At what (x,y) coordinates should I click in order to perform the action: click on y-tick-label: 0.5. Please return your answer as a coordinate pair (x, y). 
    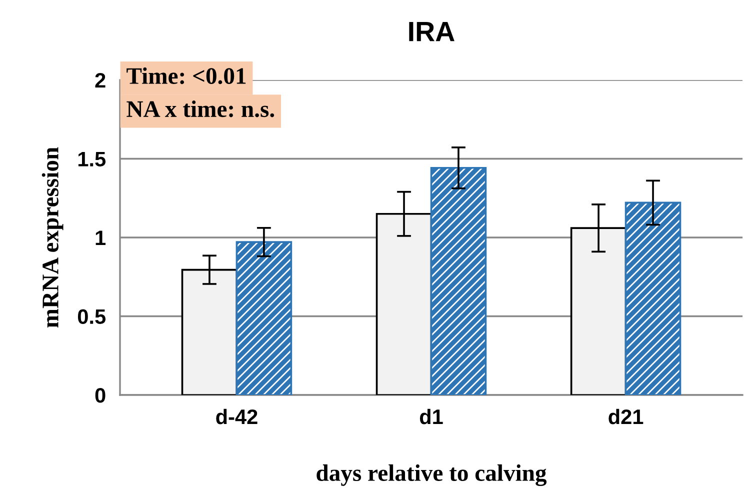
    Looking at the image, I should click on (92, 316).